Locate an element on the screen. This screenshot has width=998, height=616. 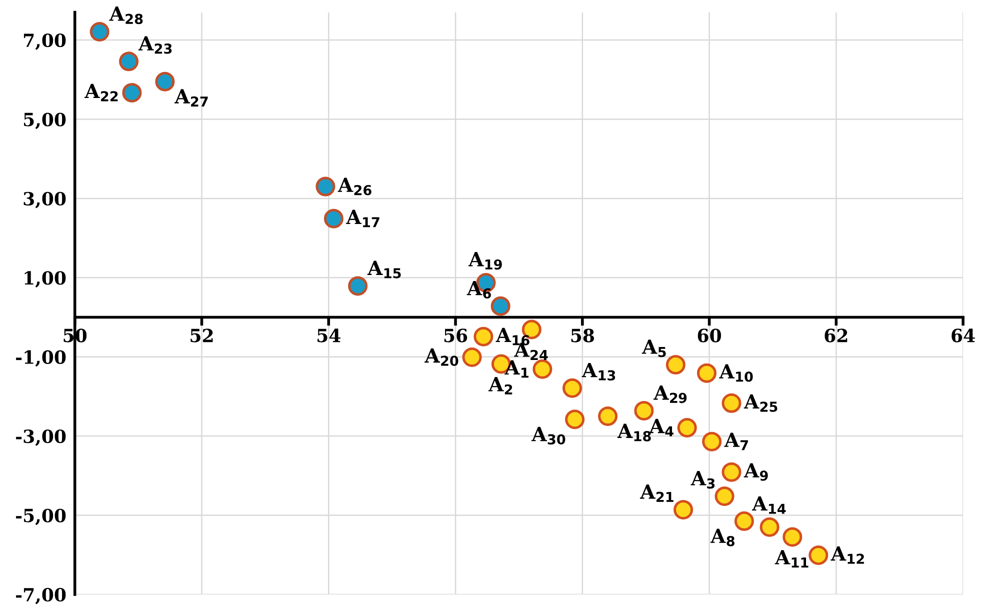
annotation: A$_{27}$ is located at coordinates (191, 98).